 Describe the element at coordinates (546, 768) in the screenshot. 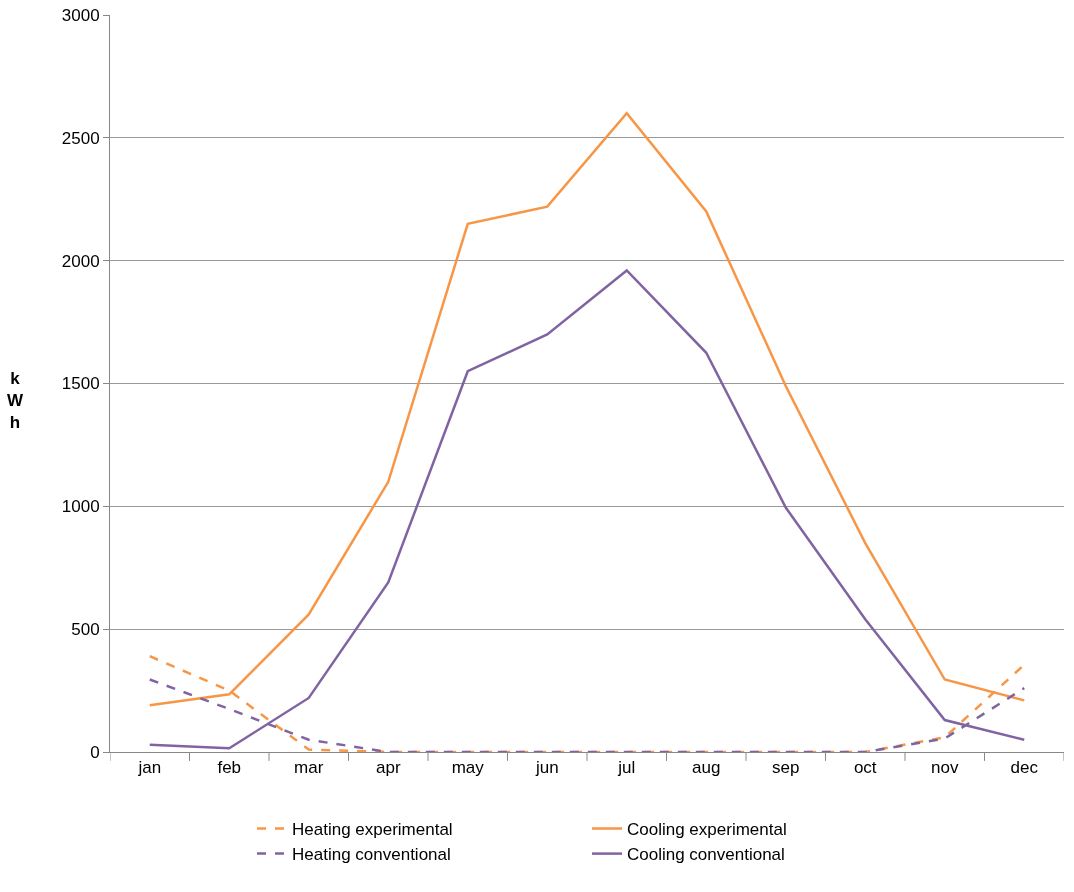

I see `x-tick-label: jun` at that location.